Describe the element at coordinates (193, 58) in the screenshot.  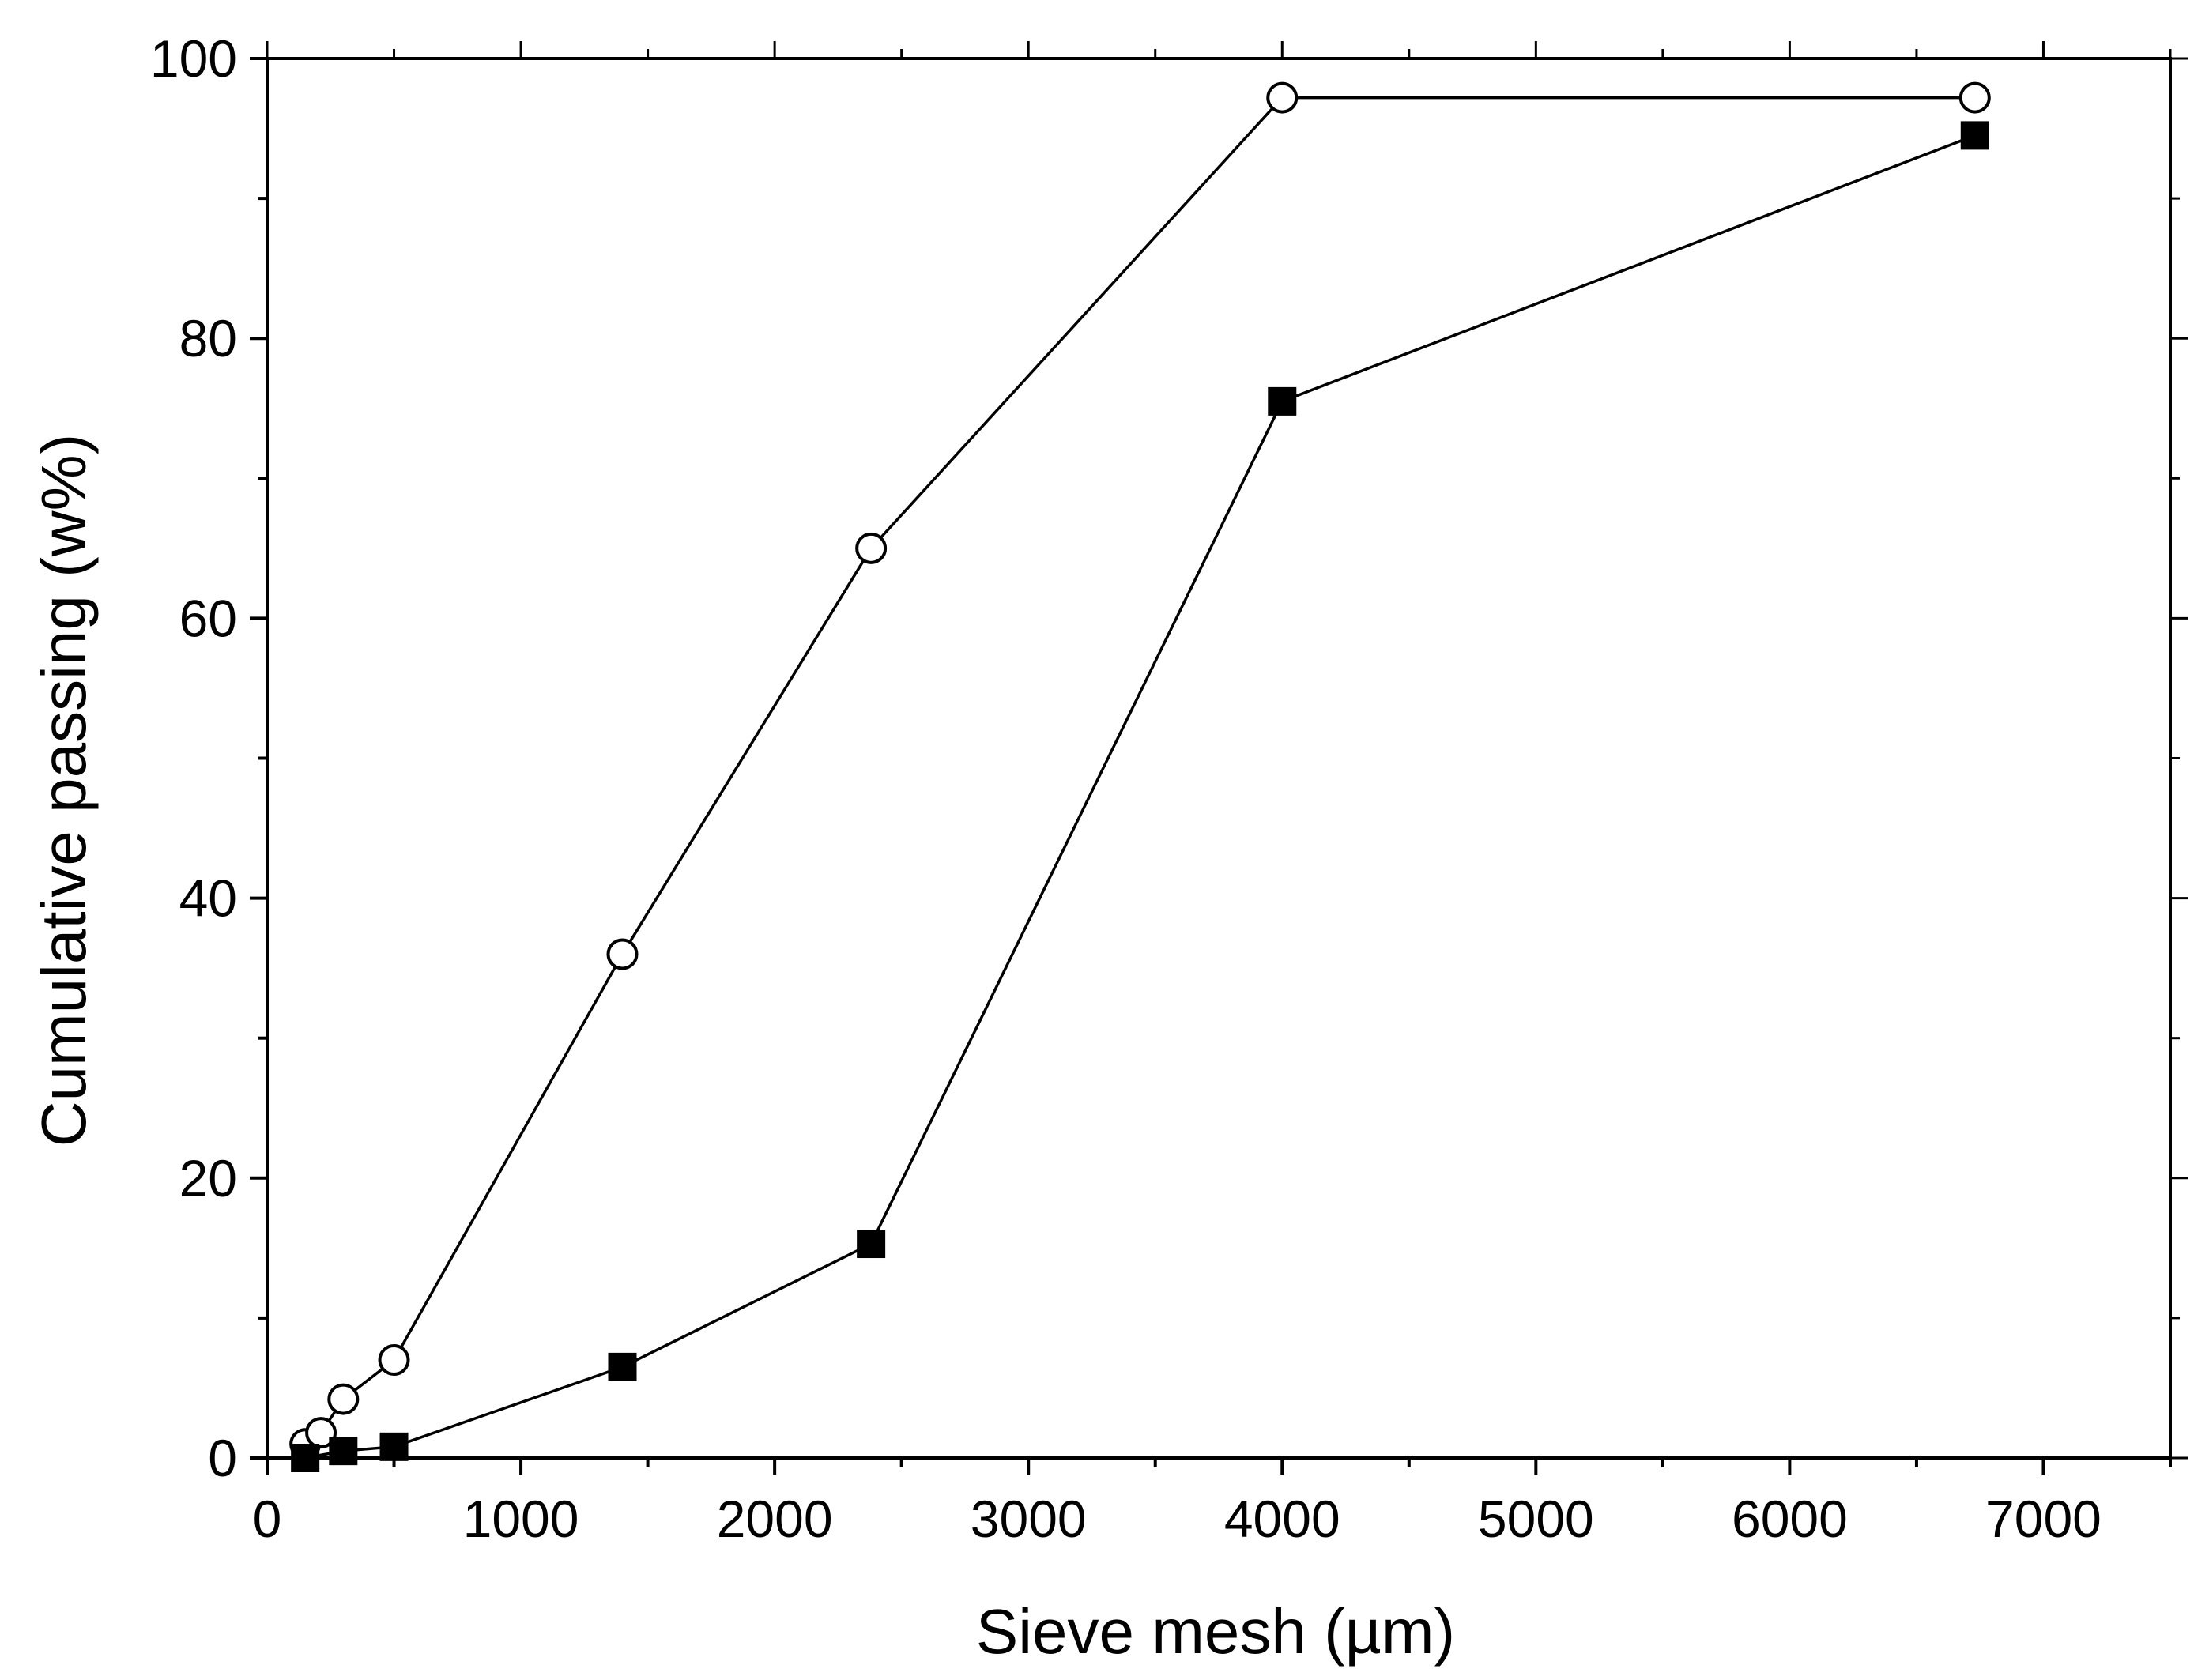
I see `y-tick-label: 100` at that location.